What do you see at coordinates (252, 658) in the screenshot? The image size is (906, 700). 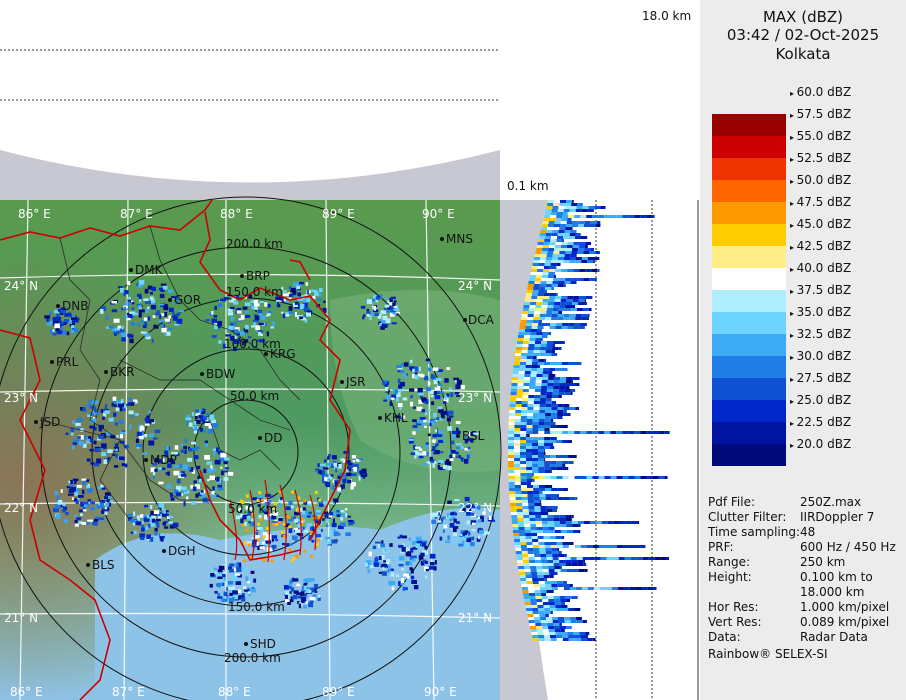 I see `range-label-200-s: 200.0 km` at bounding box center [252, 658].